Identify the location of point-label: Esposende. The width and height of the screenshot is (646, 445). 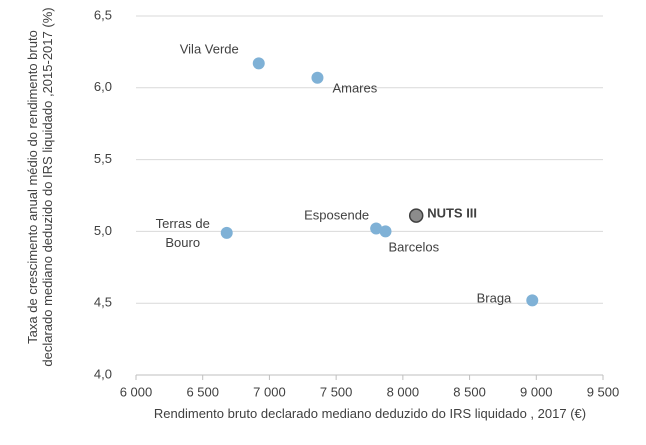
(337, 215).